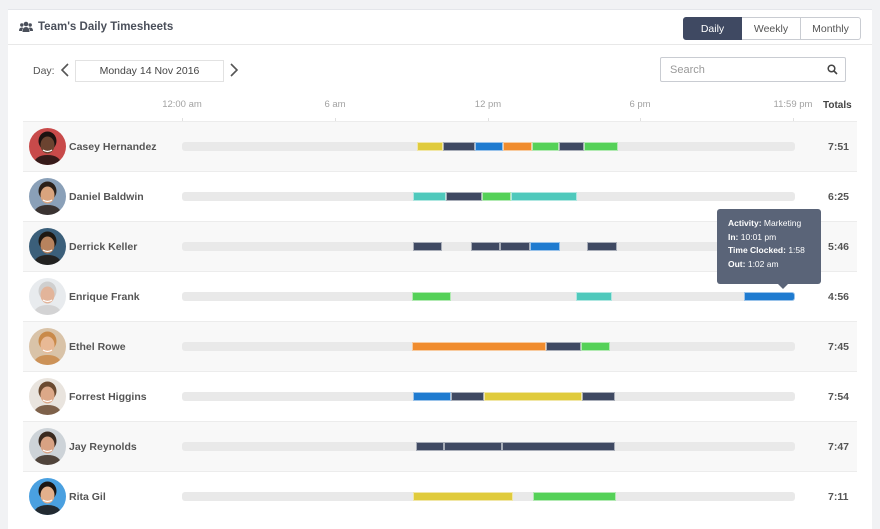  Describe the element at coordinates (87, 497) in the screenshot. I see `employee-name: Rita Gil` at that location.